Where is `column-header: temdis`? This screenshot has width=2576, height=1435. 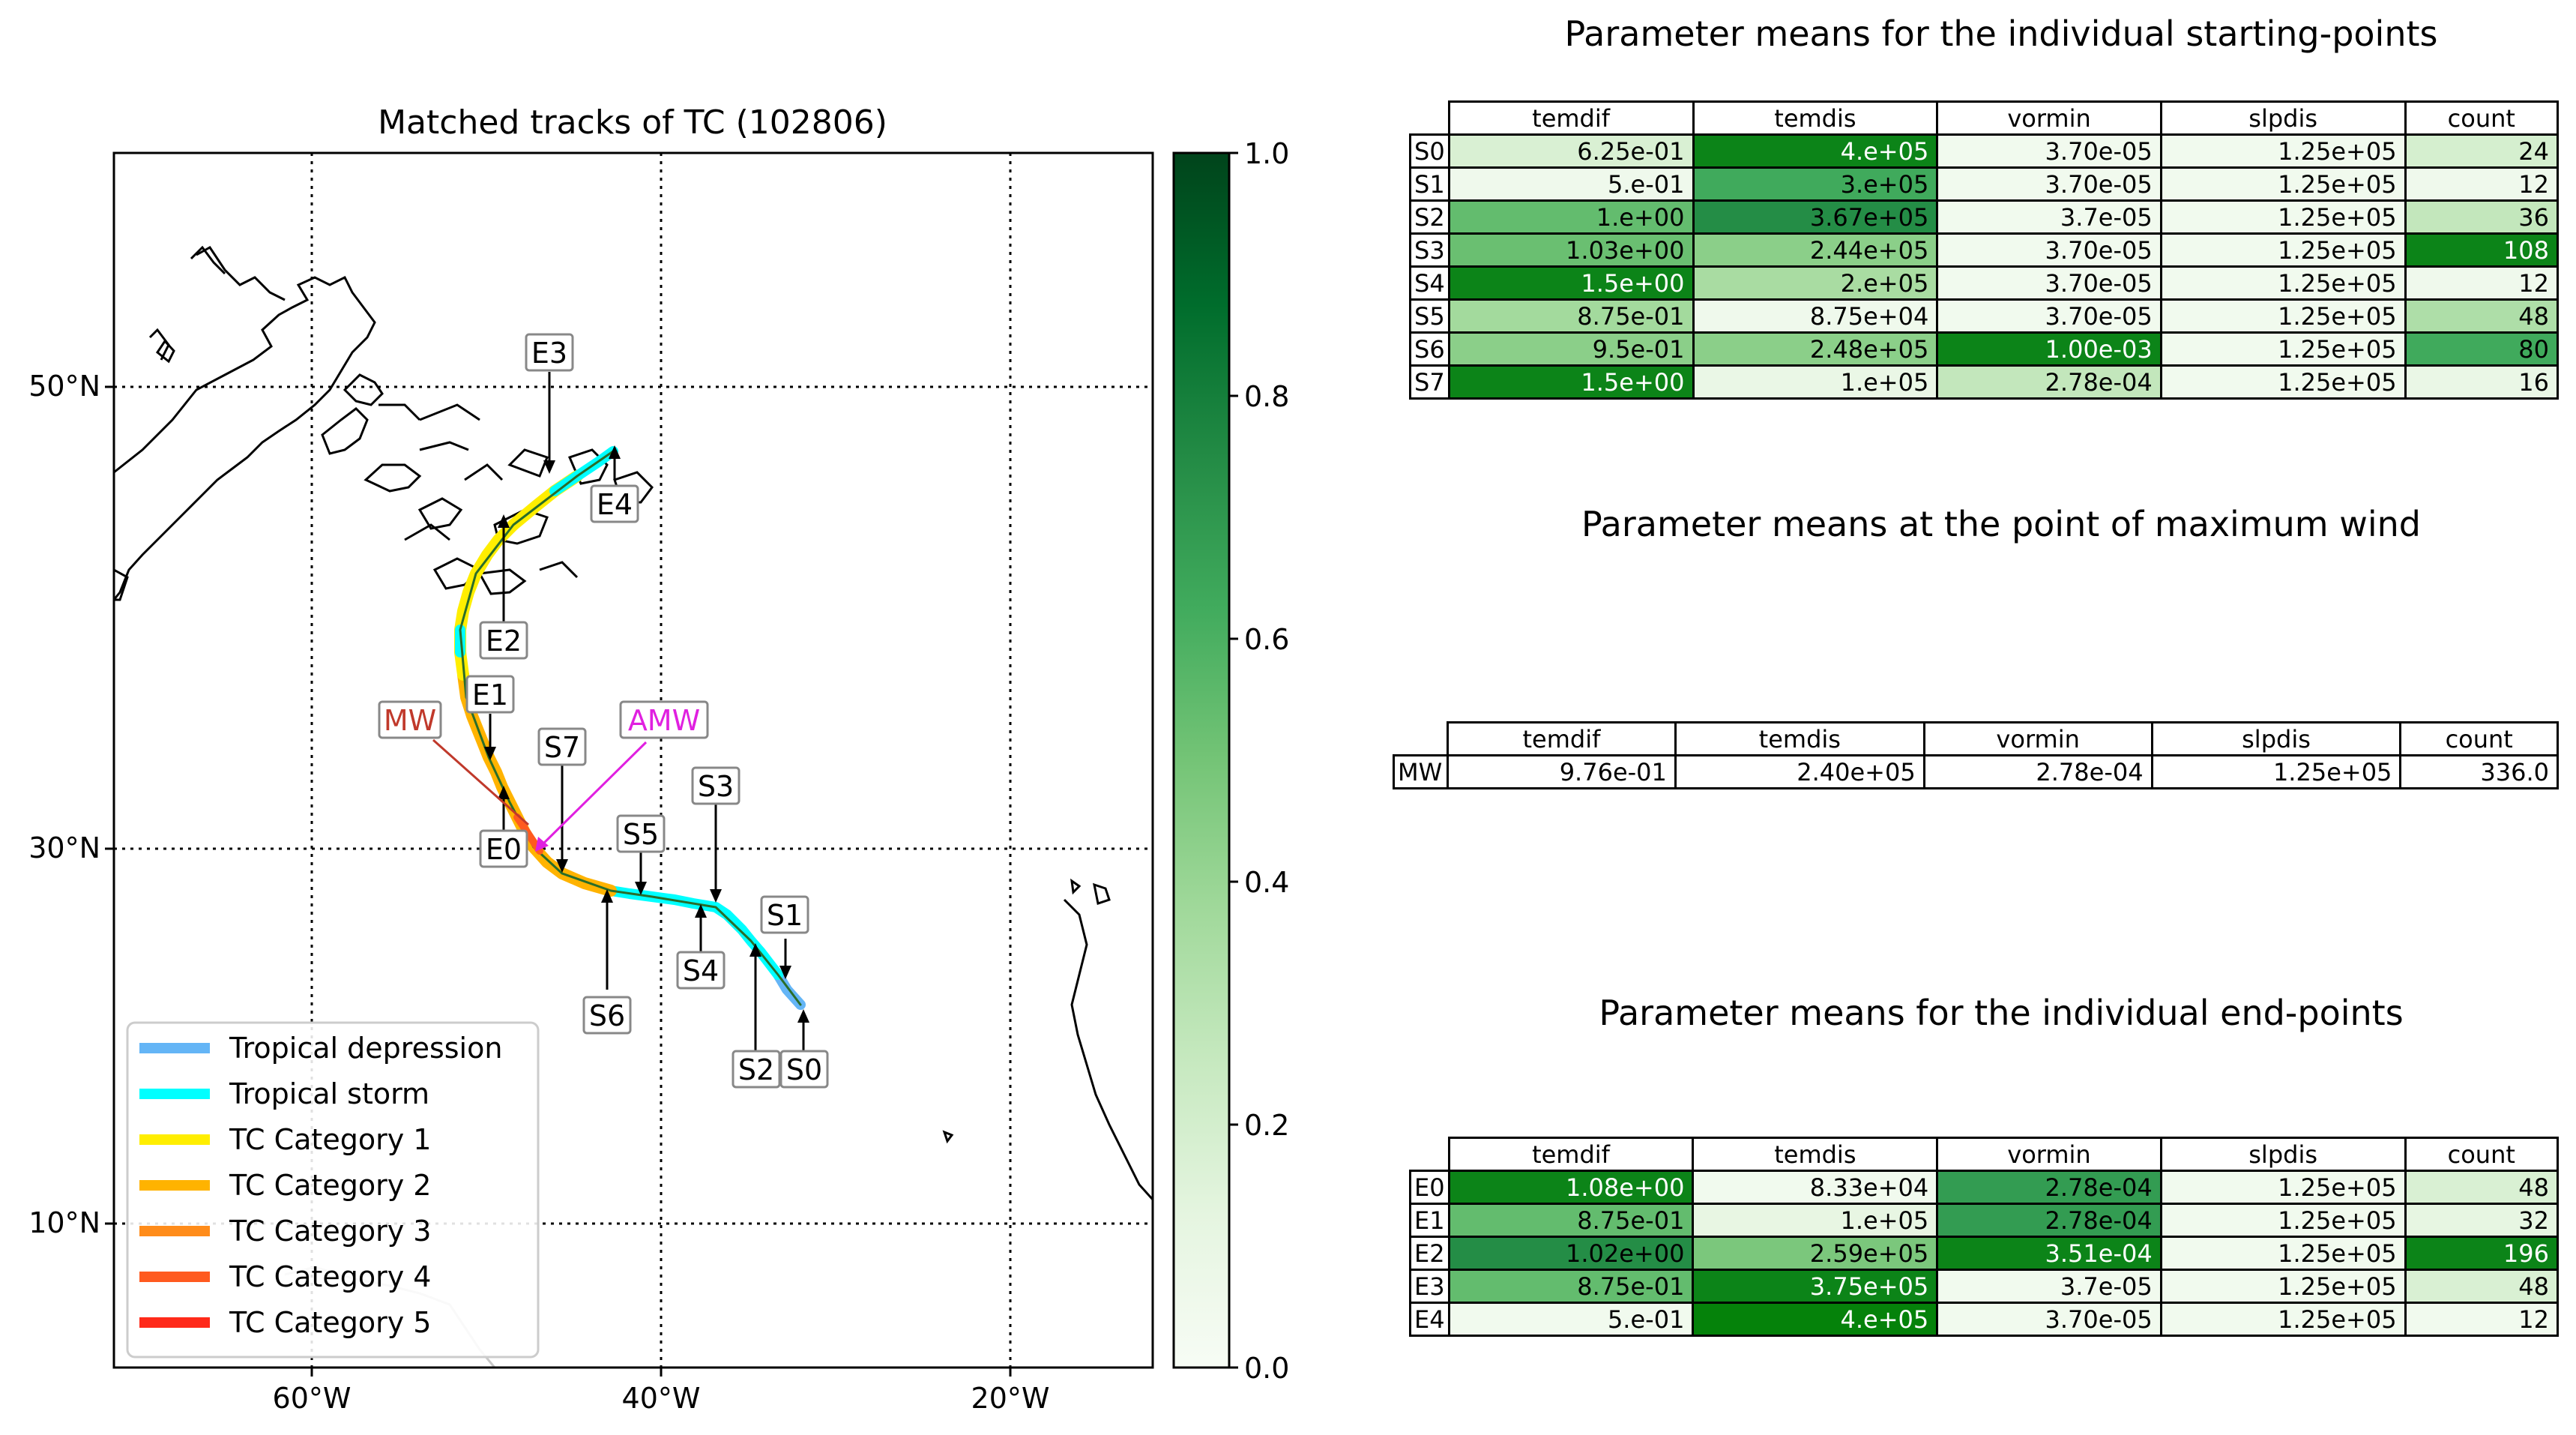 column-header: temdis is located at coordinates (1816, 118).